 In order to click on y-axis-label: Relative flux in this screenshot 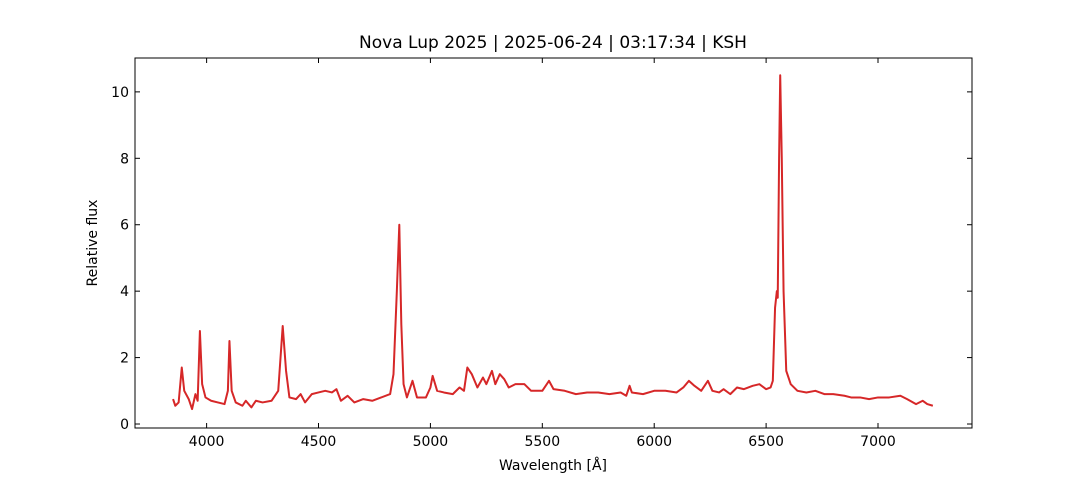, I will do `click(93, 243)`.